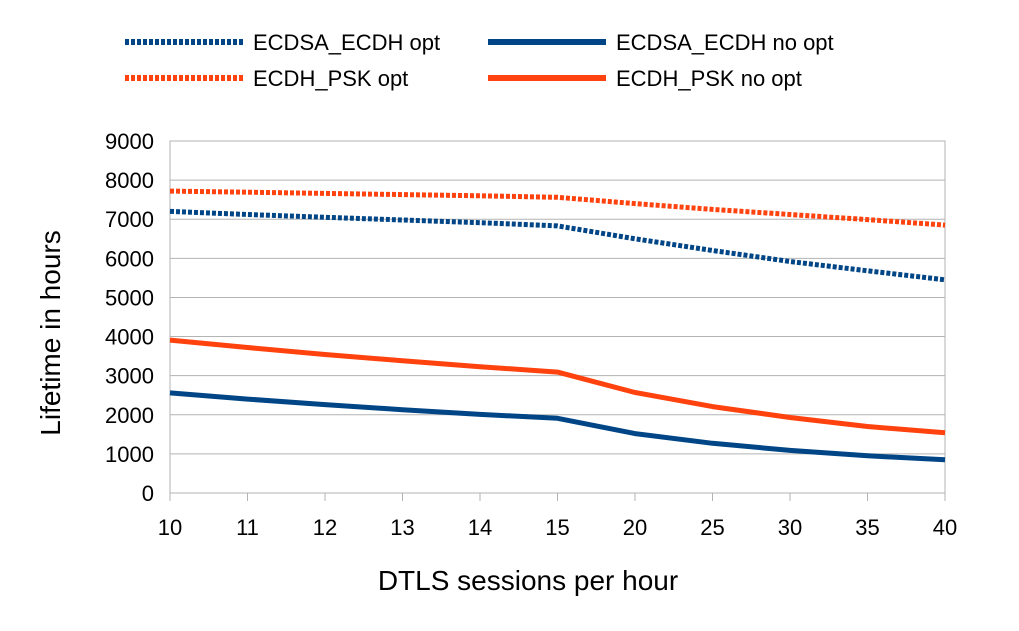 This screenshot has height=631, width=1019. I want to click on y-tick-label: 8000, so click(129, 180).